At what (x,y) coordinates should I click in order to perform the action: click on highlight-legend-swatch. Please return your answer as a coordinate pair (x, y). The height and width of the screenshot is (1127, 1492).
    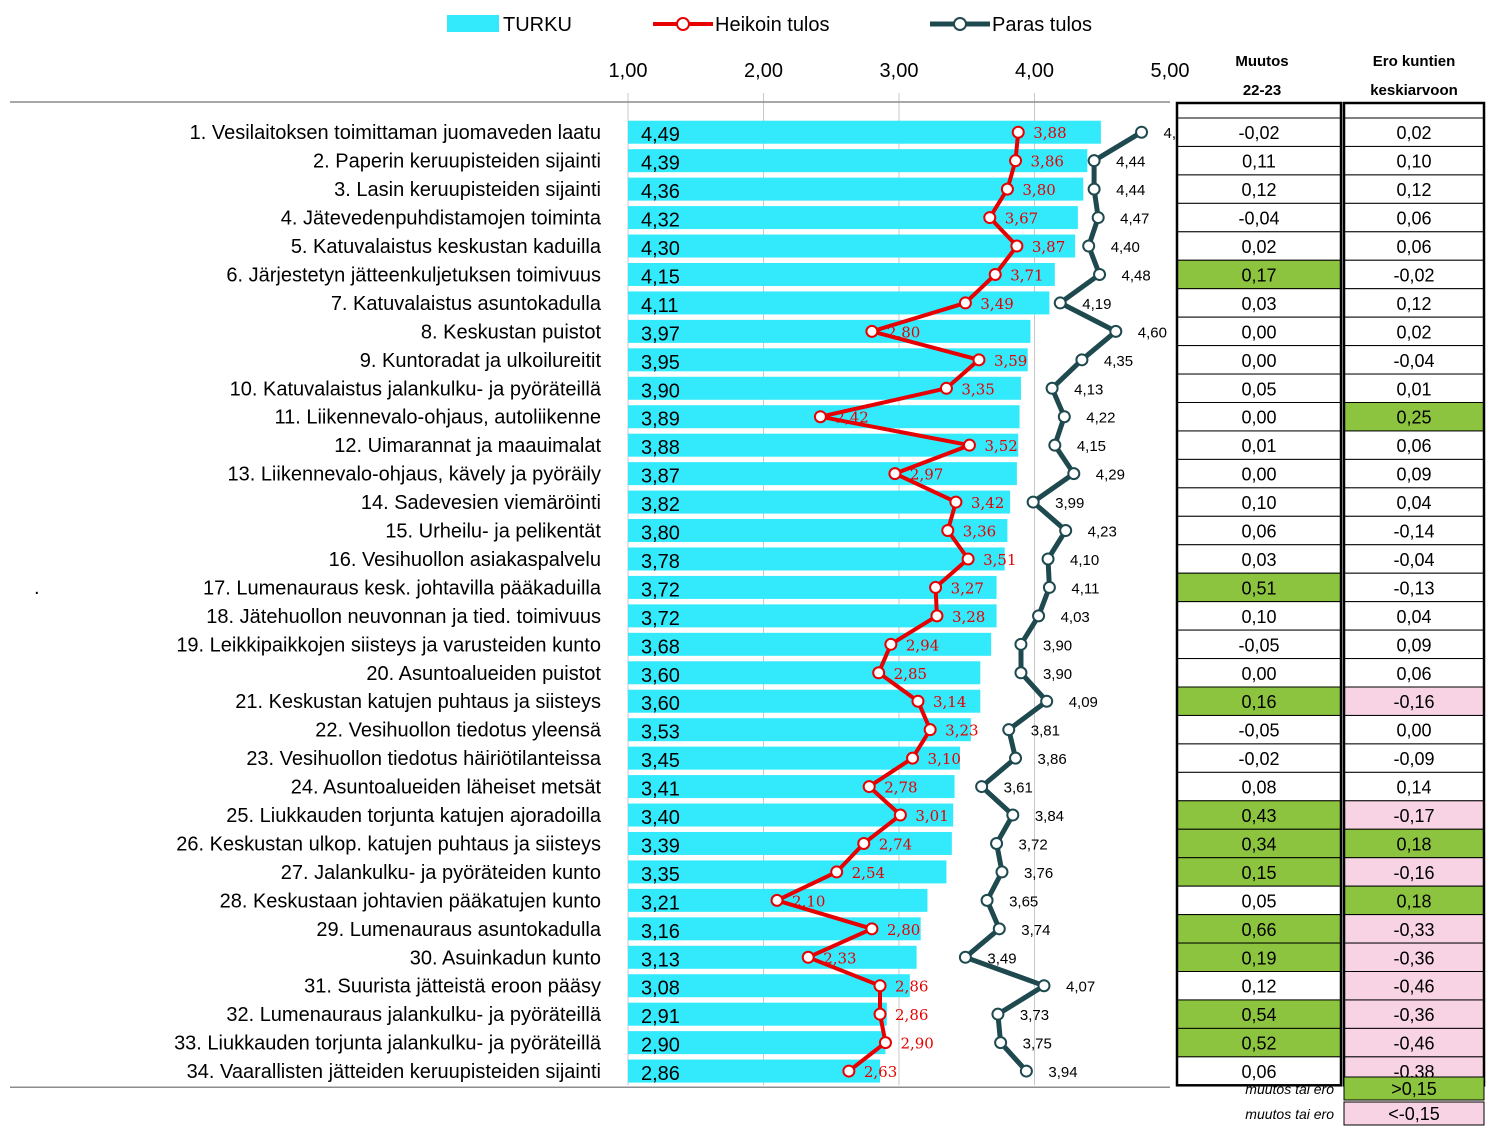
    Looking at the image, I should click on (1414, 1113).